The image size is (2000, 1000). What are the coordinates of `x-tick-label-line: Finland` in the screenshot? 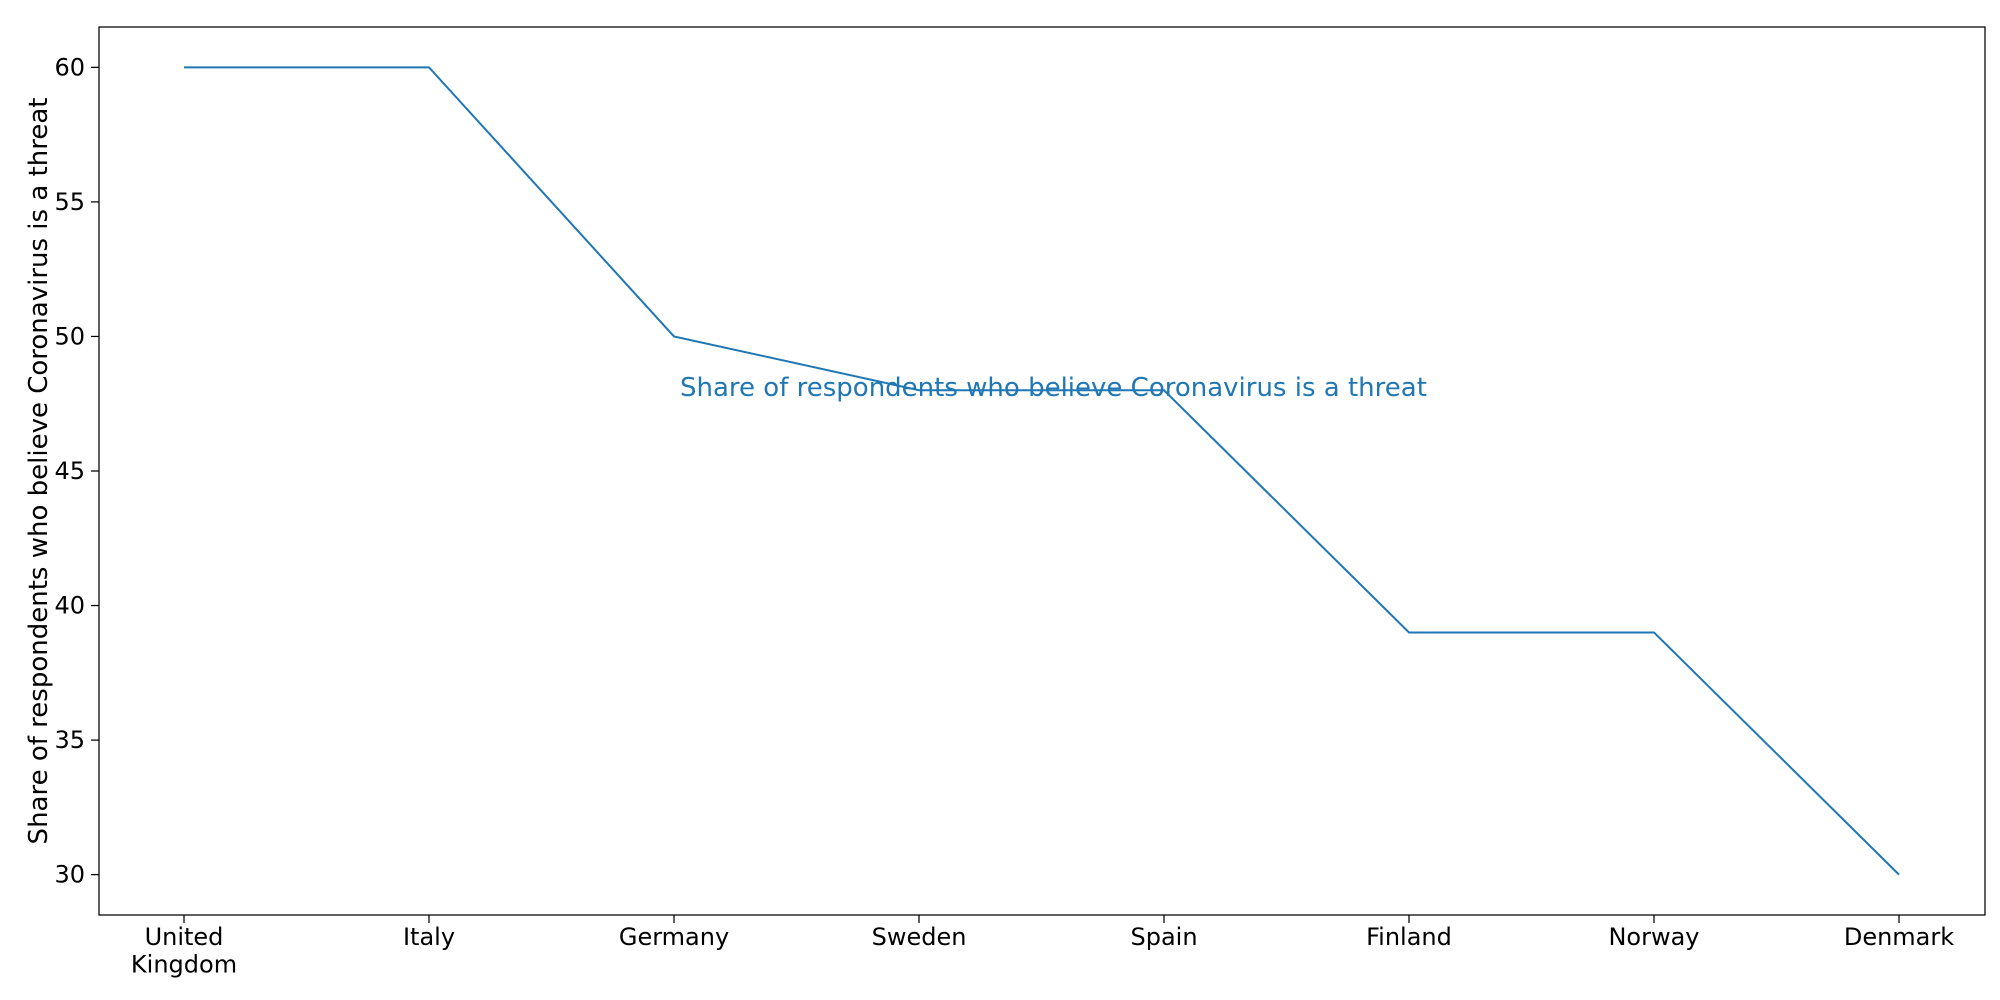 It's located at (1409, 937).